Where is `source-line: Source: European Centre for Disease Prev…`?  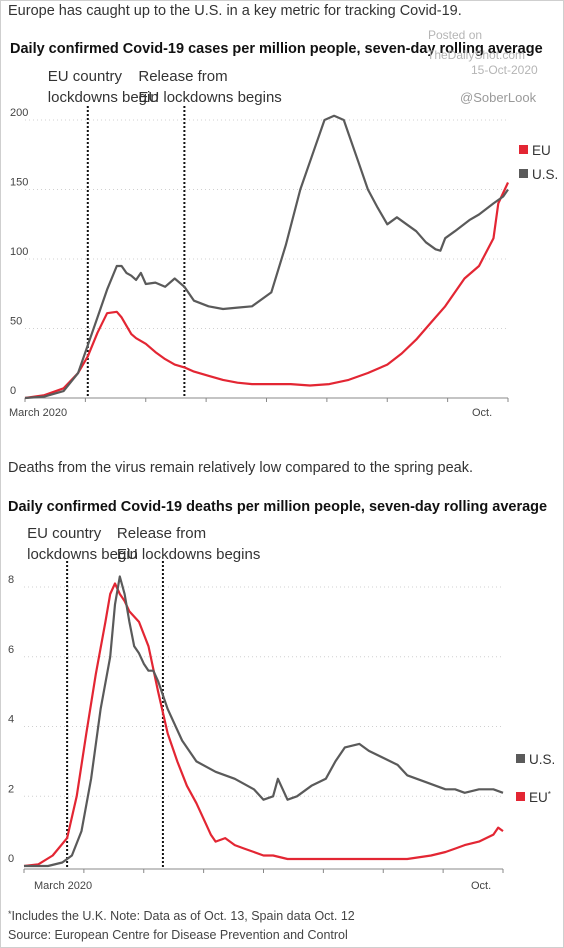 source-line: Source: European Centre for Disease Prev… is located at coordinates (178, 935).